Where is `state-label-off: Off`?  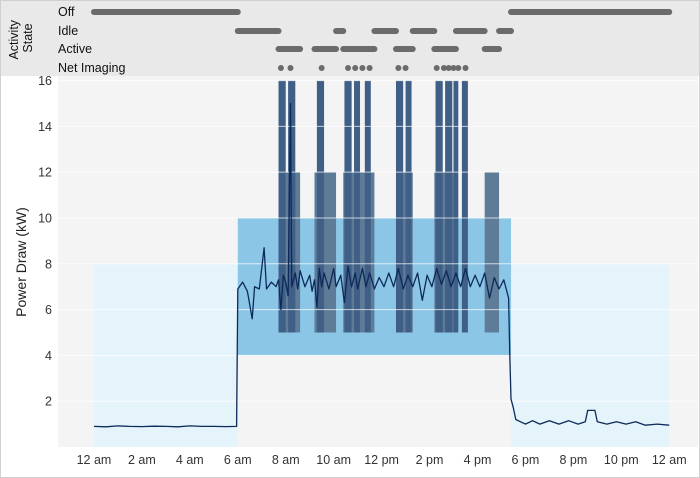
state-label-off: Off is located at coordinates (66, 12).